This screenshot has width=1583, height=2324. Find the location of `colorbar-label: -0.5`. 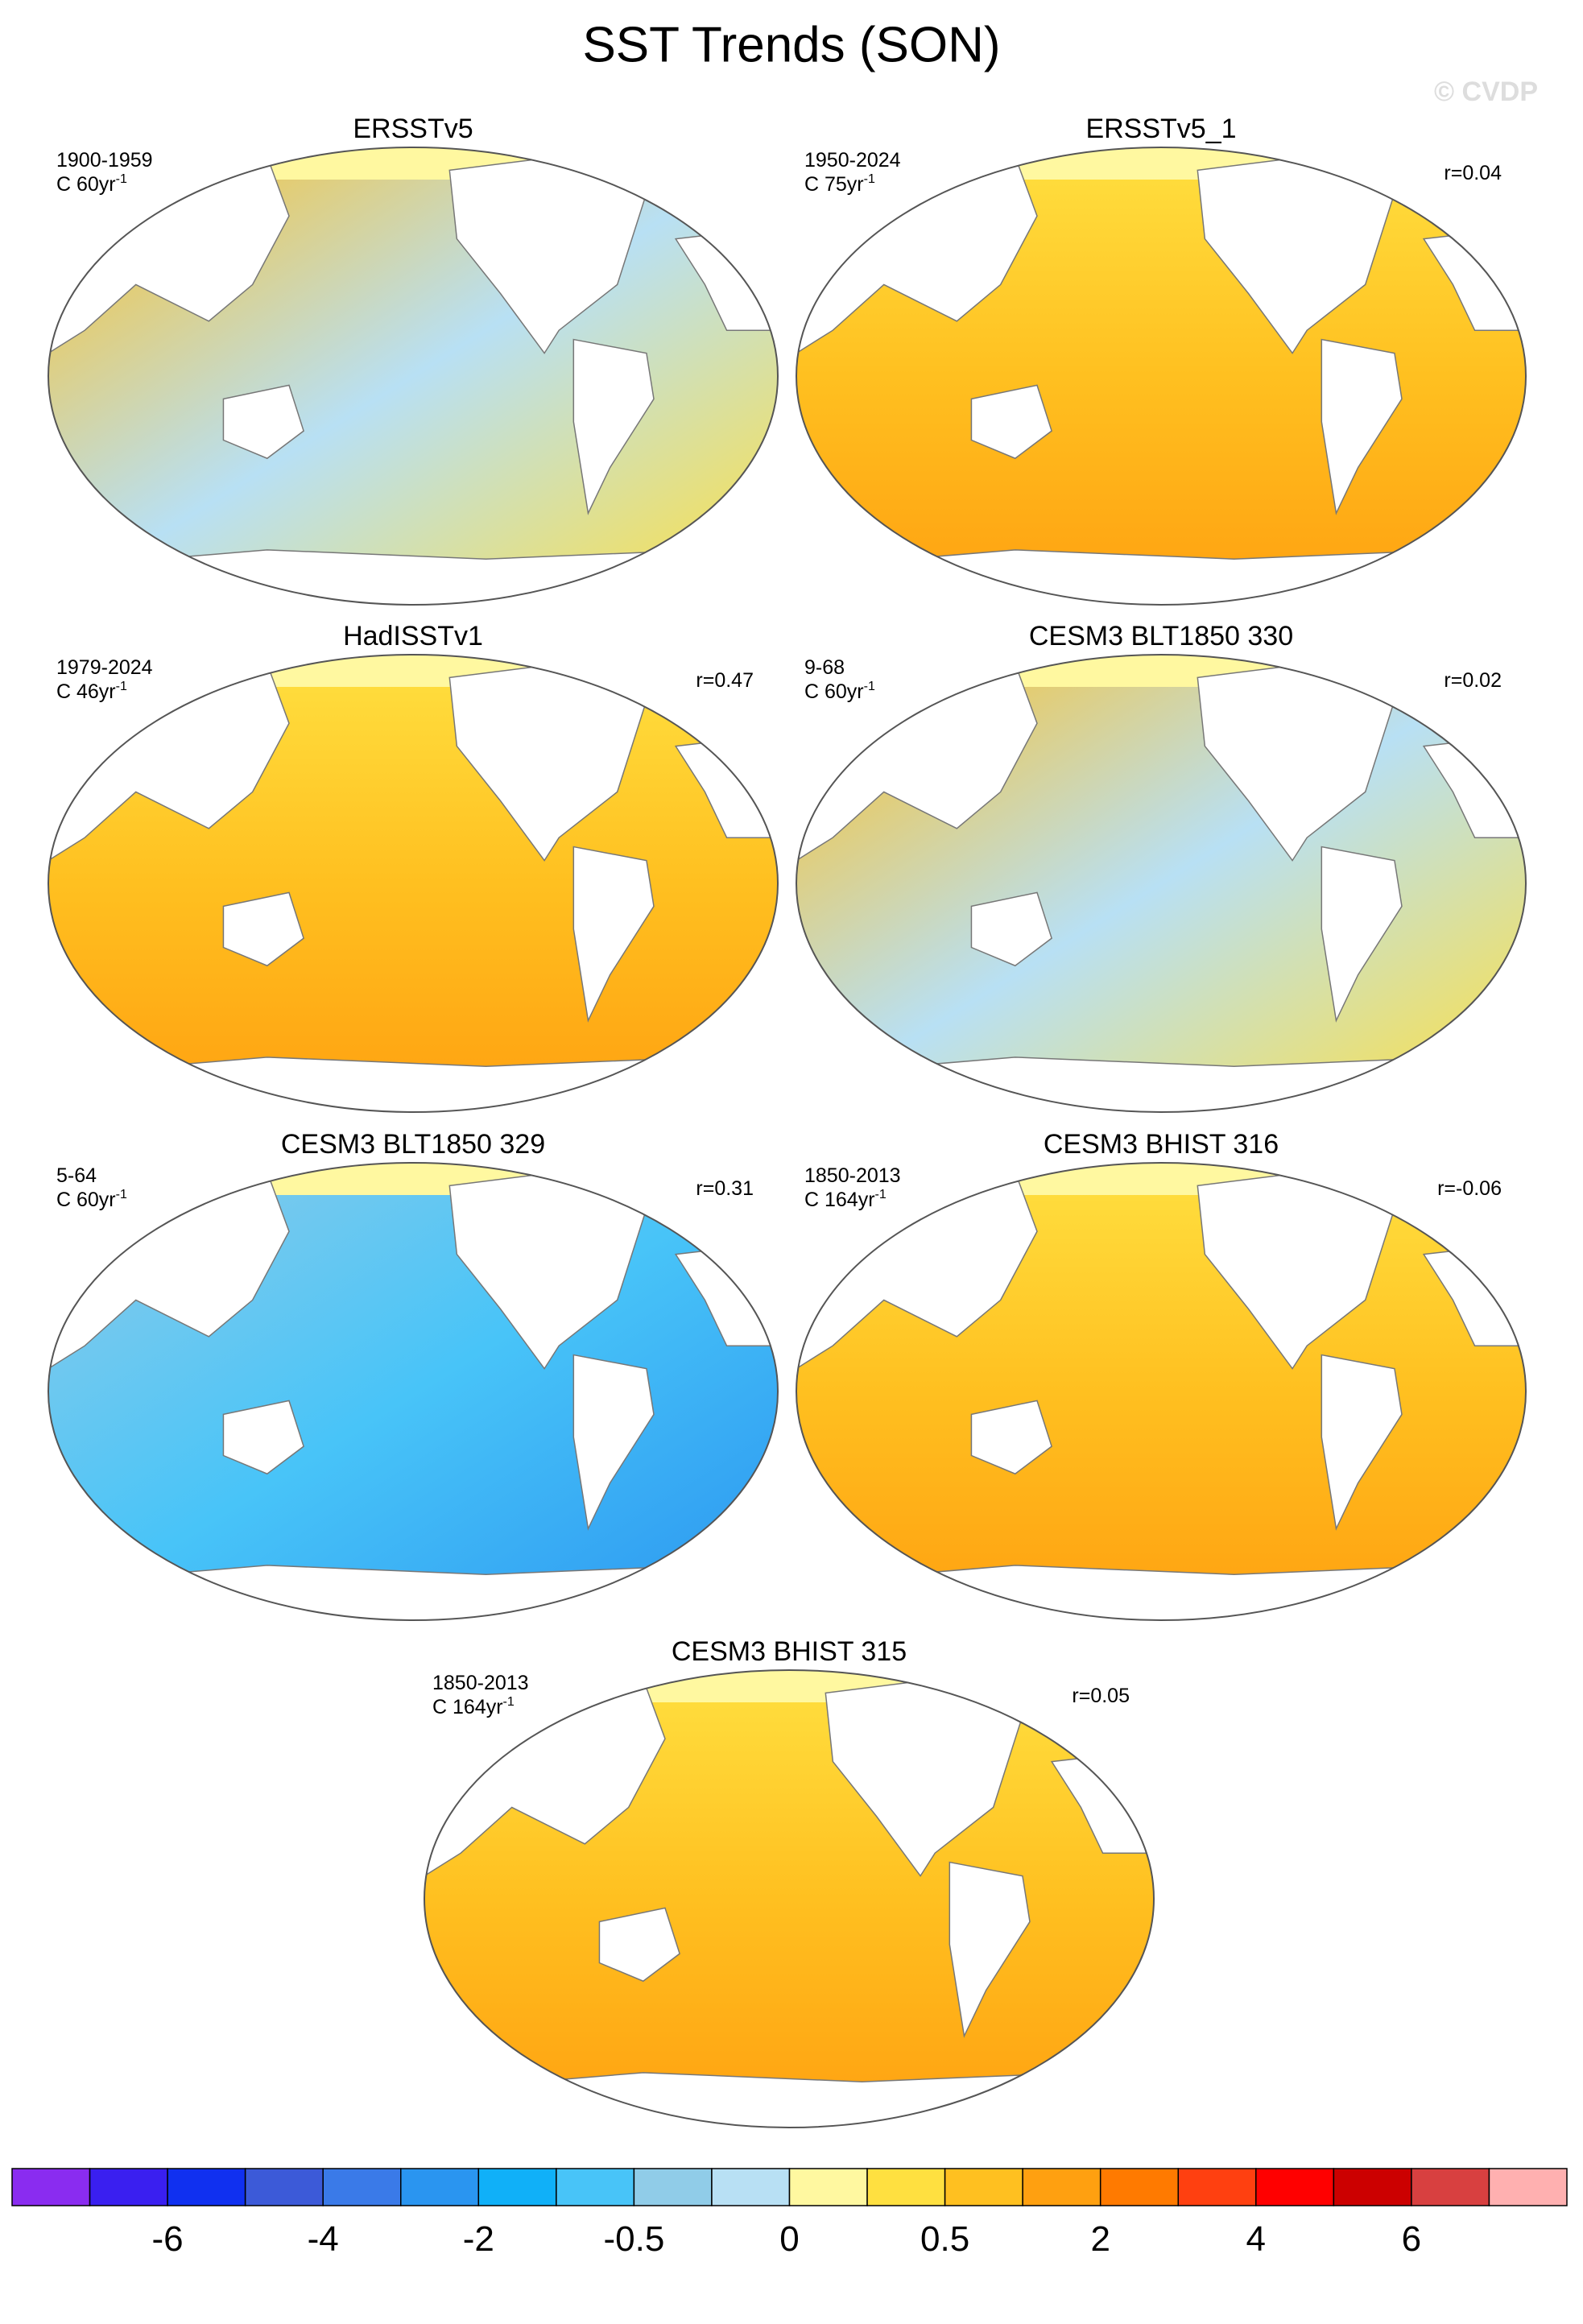

colorbar-label: -0.5 is located at coordinates (633, 2239).